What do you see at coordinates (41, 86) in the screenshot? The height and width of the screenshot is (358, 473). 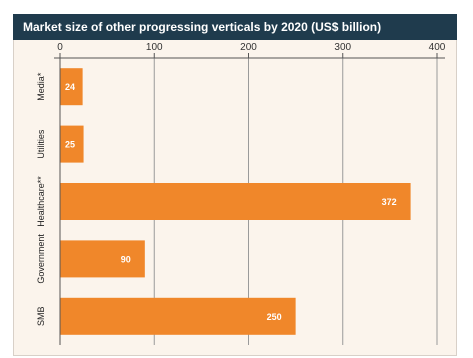 I see `y-category-label: Media*` at bounding box center [41, 86].